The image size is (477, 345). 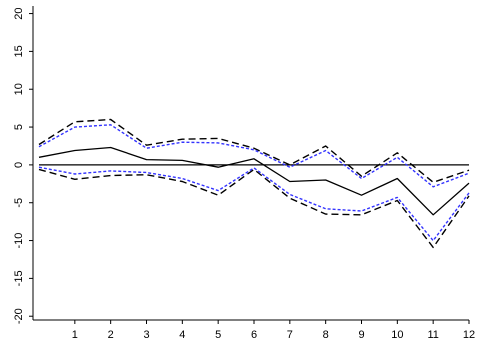 I want to click on y-tick-label: 0, so click(x=19, y=165).